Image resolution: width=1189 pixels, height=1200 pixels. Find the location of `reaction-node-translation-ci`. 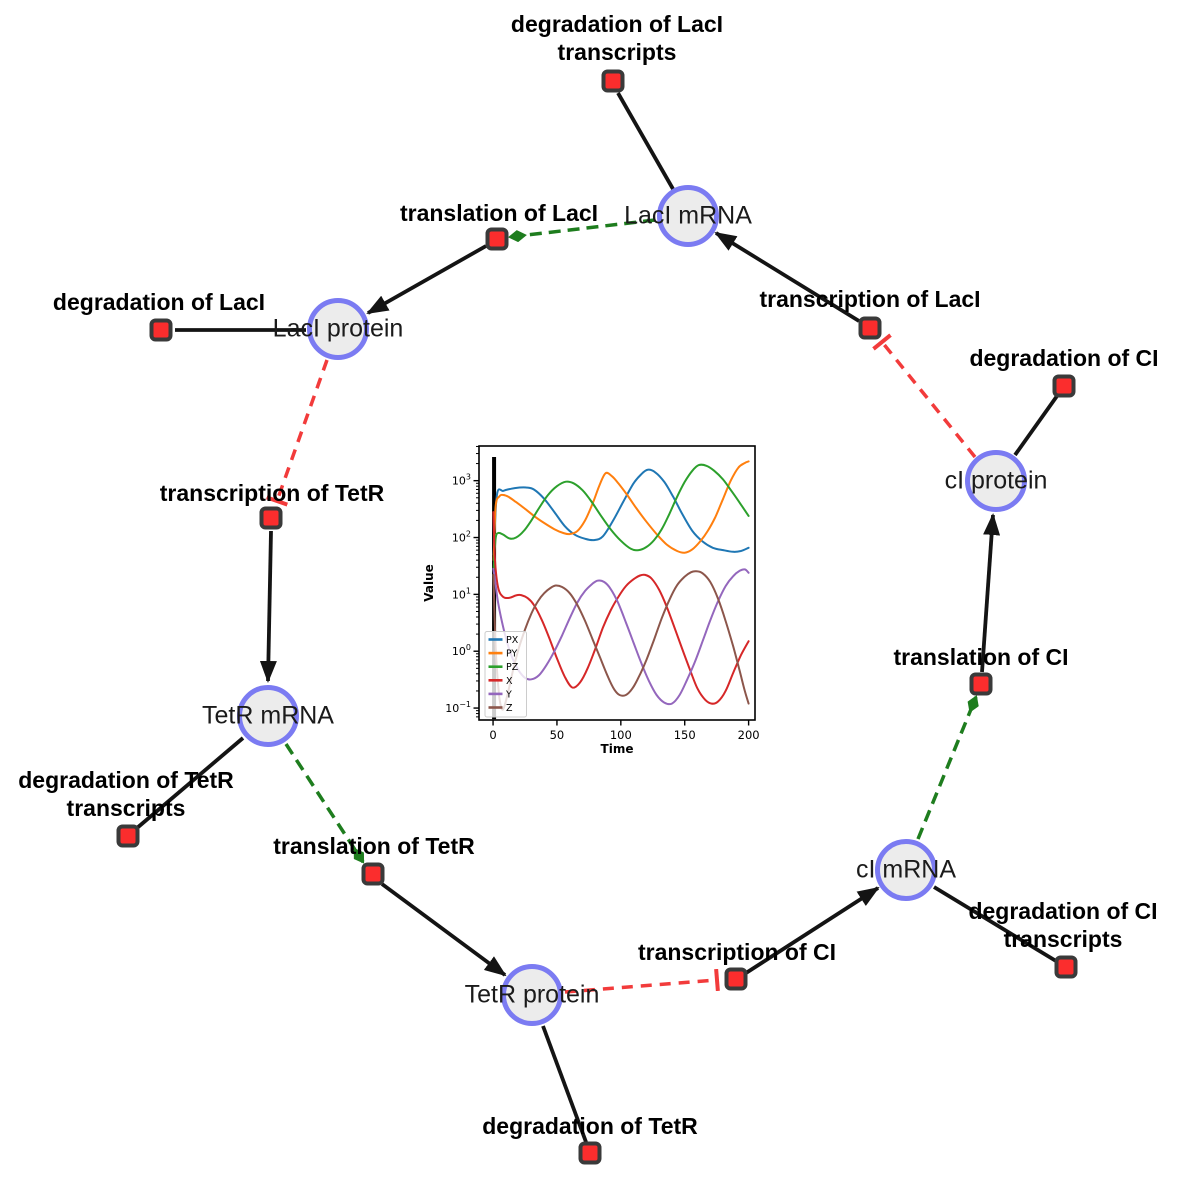

reaction-node-translation-ci is located at coordinates (981, 684).